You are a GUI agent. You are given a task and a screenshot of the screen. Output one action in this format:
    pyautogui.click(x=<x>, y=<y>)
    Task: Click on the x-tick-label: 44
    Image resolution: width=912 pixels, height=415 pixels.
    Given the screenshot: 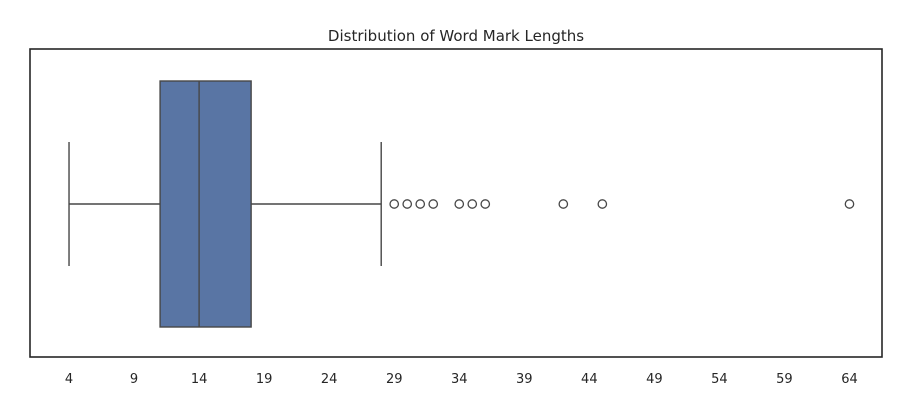 What is the action you would take?
    pyautogui.click(x=589, y=379)
    